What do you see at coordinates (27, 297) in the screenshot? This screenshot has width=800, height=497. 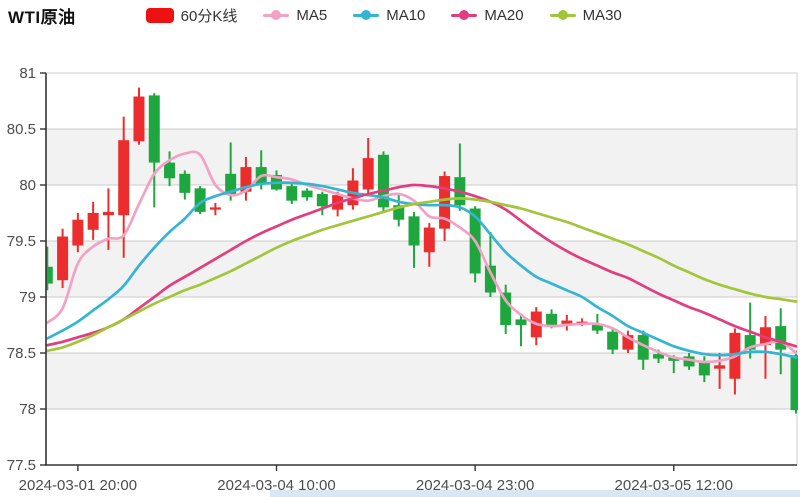 I see `y-axis-label: 79` at bounding box center [27, 297].